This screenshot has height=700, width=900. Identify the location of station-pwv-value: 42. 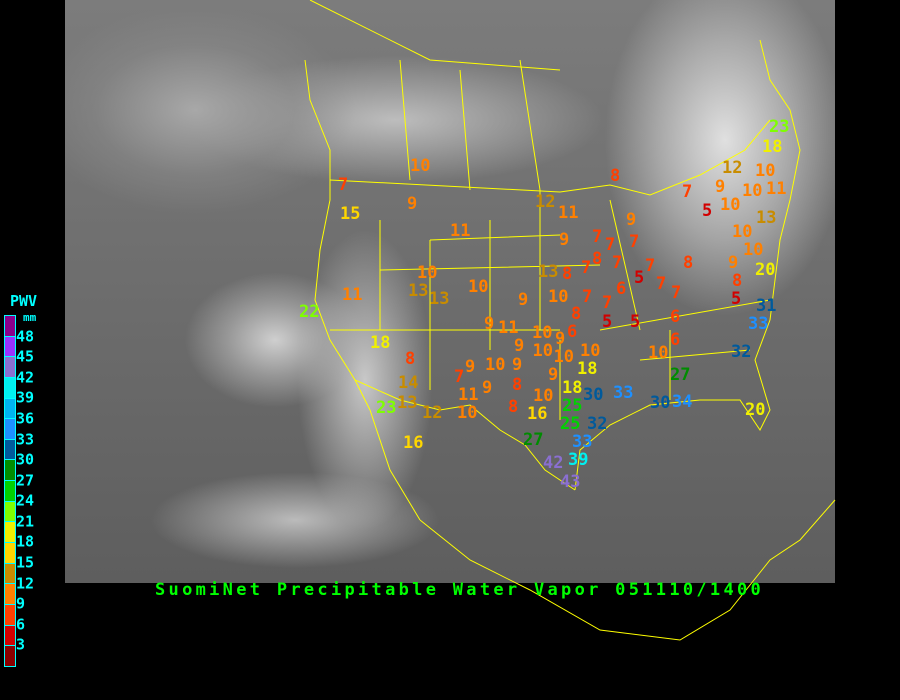
(553, 462).